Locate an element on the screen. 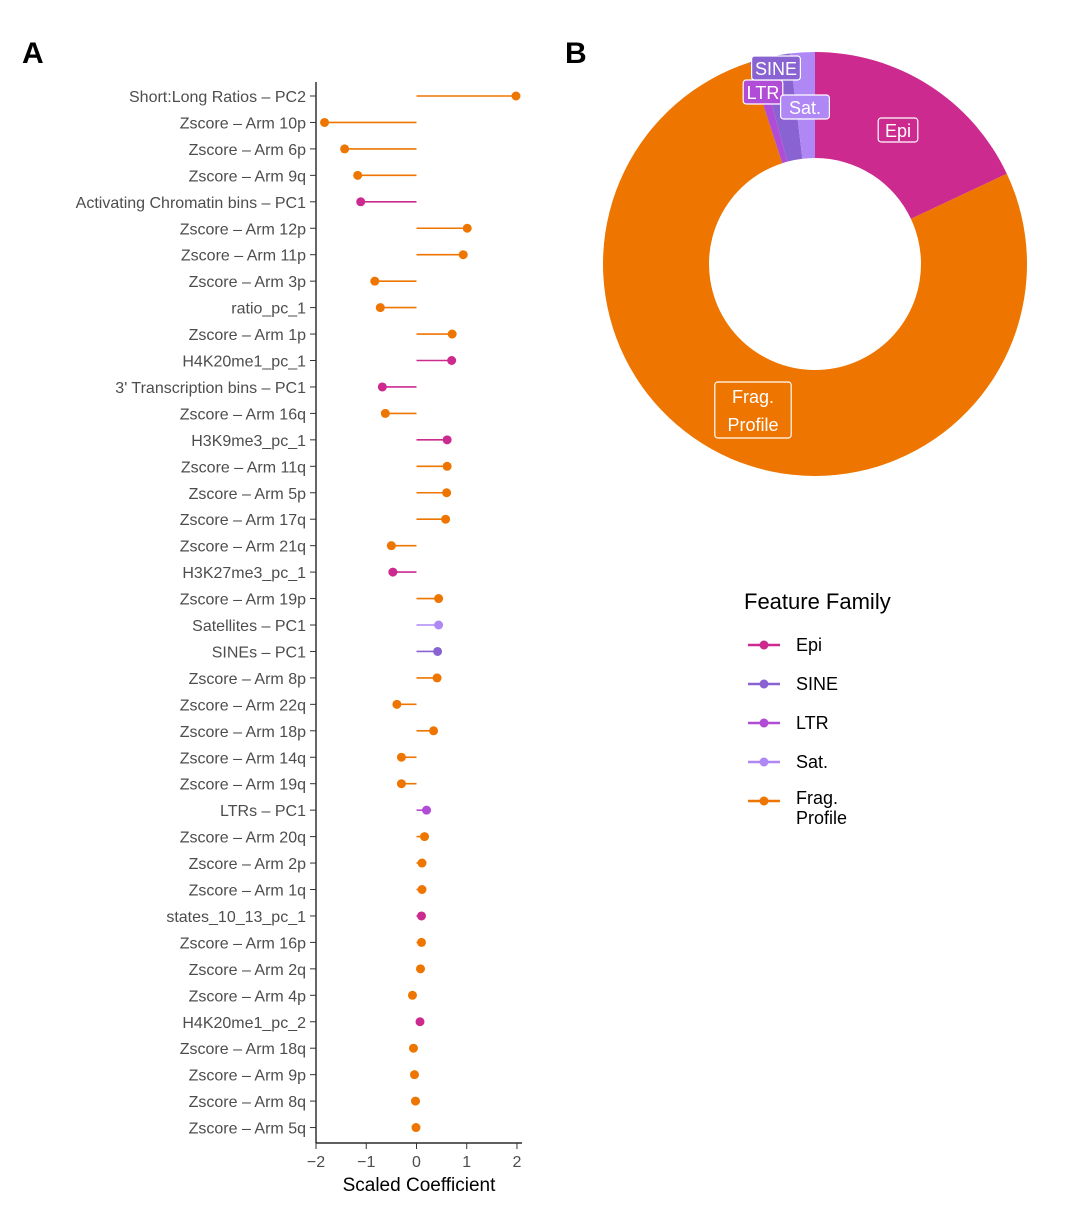 Image resolution: width=1080 pixels, height=1208 pixels. feature-row: Zscore – Arm 8p is located at coordinates (315, 679).